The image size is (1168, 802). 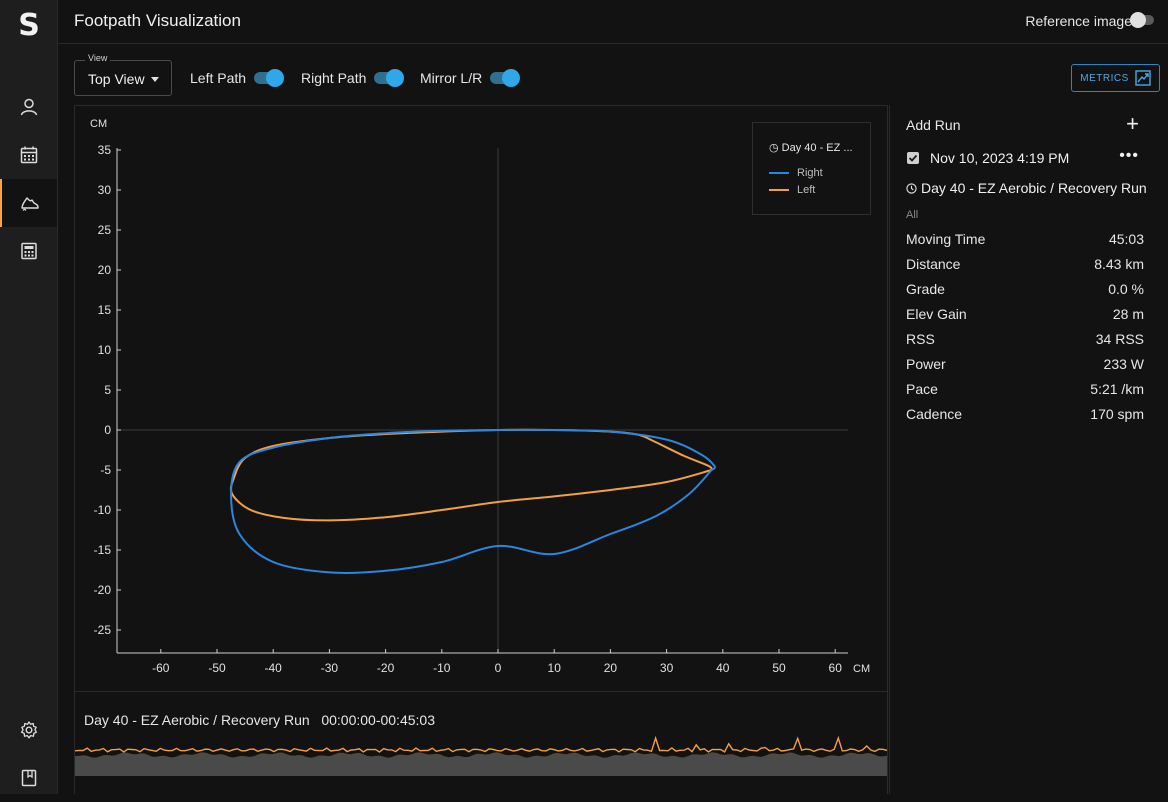 What do you see at coordinates (1117, 389) in the screenshot?
I see `metric-value: 5:21 /km` at bounding box center [1117, 389].